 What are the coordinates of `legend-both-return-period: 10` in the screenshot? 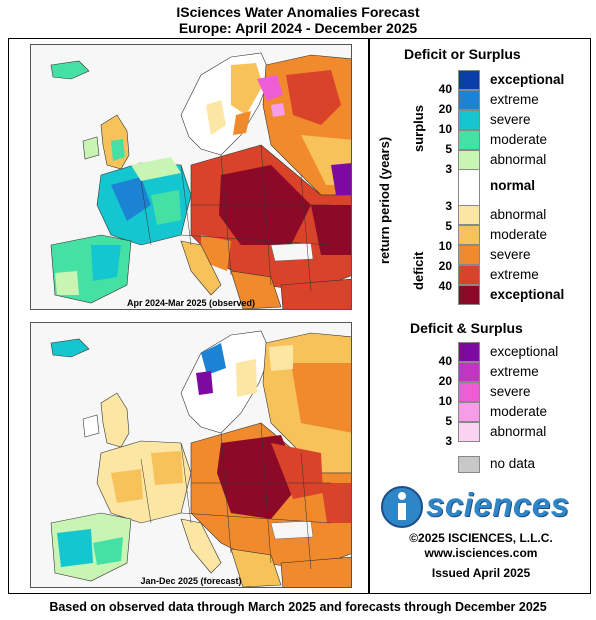 It's located at (445, 401).